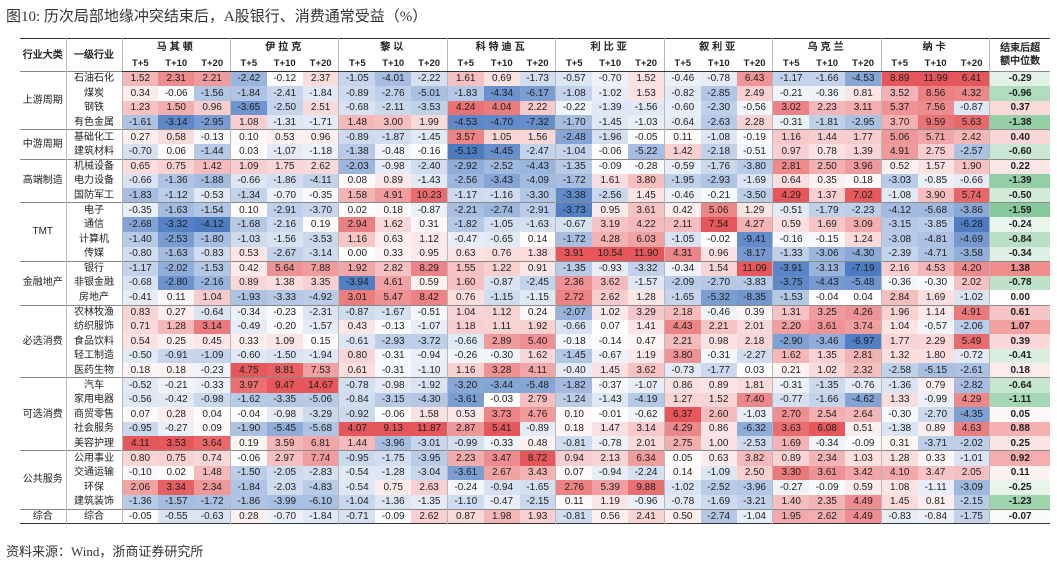 This screenshot has width=1057, height=565. Describe the element at coordinates (574, 254) in the screenshot. I see `heatmap-cell: 3.91` at that location.